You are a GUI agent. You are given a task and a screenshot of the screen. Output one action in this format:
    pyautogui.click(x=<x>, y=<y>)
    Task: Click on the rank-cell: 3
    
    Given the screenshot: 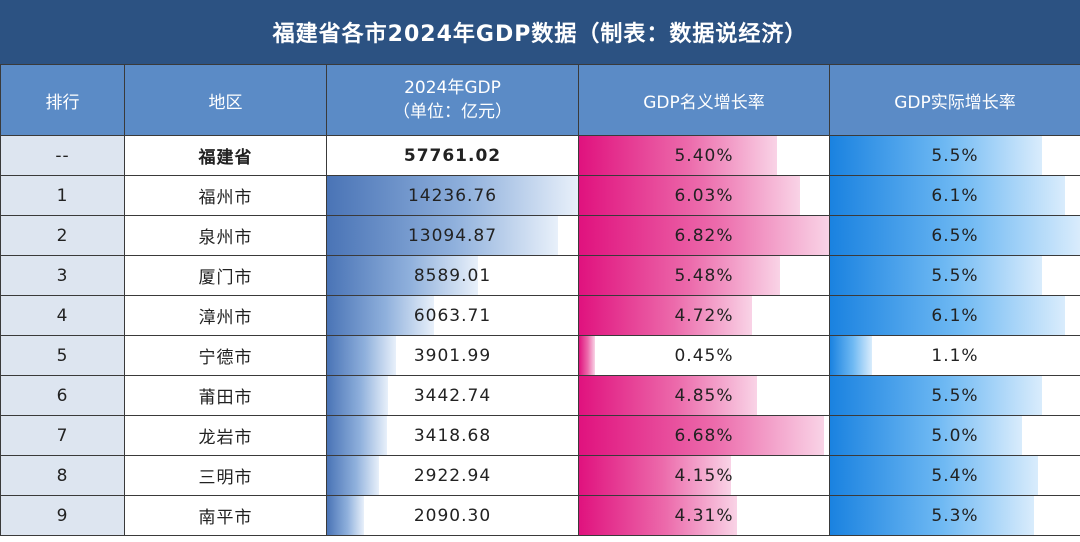 What is the action you would take?
    pyautogui.click(x=62, y=275)
    